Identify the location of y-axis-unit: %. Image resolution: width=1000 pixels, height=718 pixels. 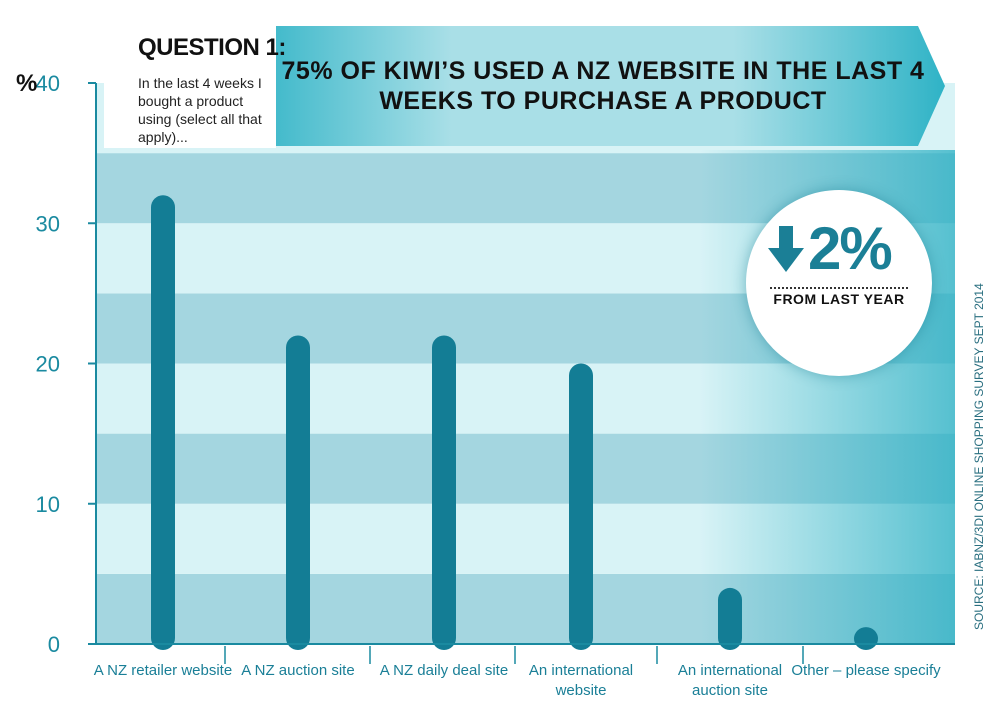
(26, 83).